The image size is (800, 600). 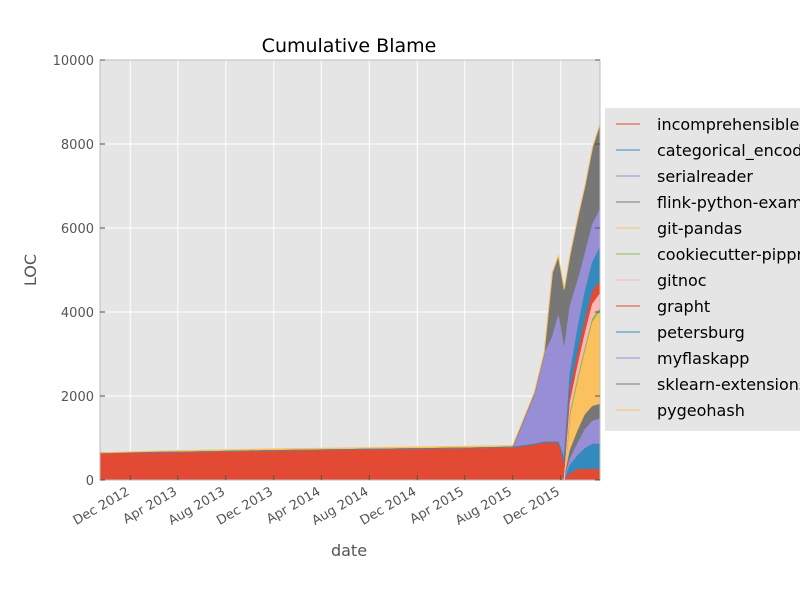 I want to click on legend-label: flink-python-examples, so click(x=728, y=202).